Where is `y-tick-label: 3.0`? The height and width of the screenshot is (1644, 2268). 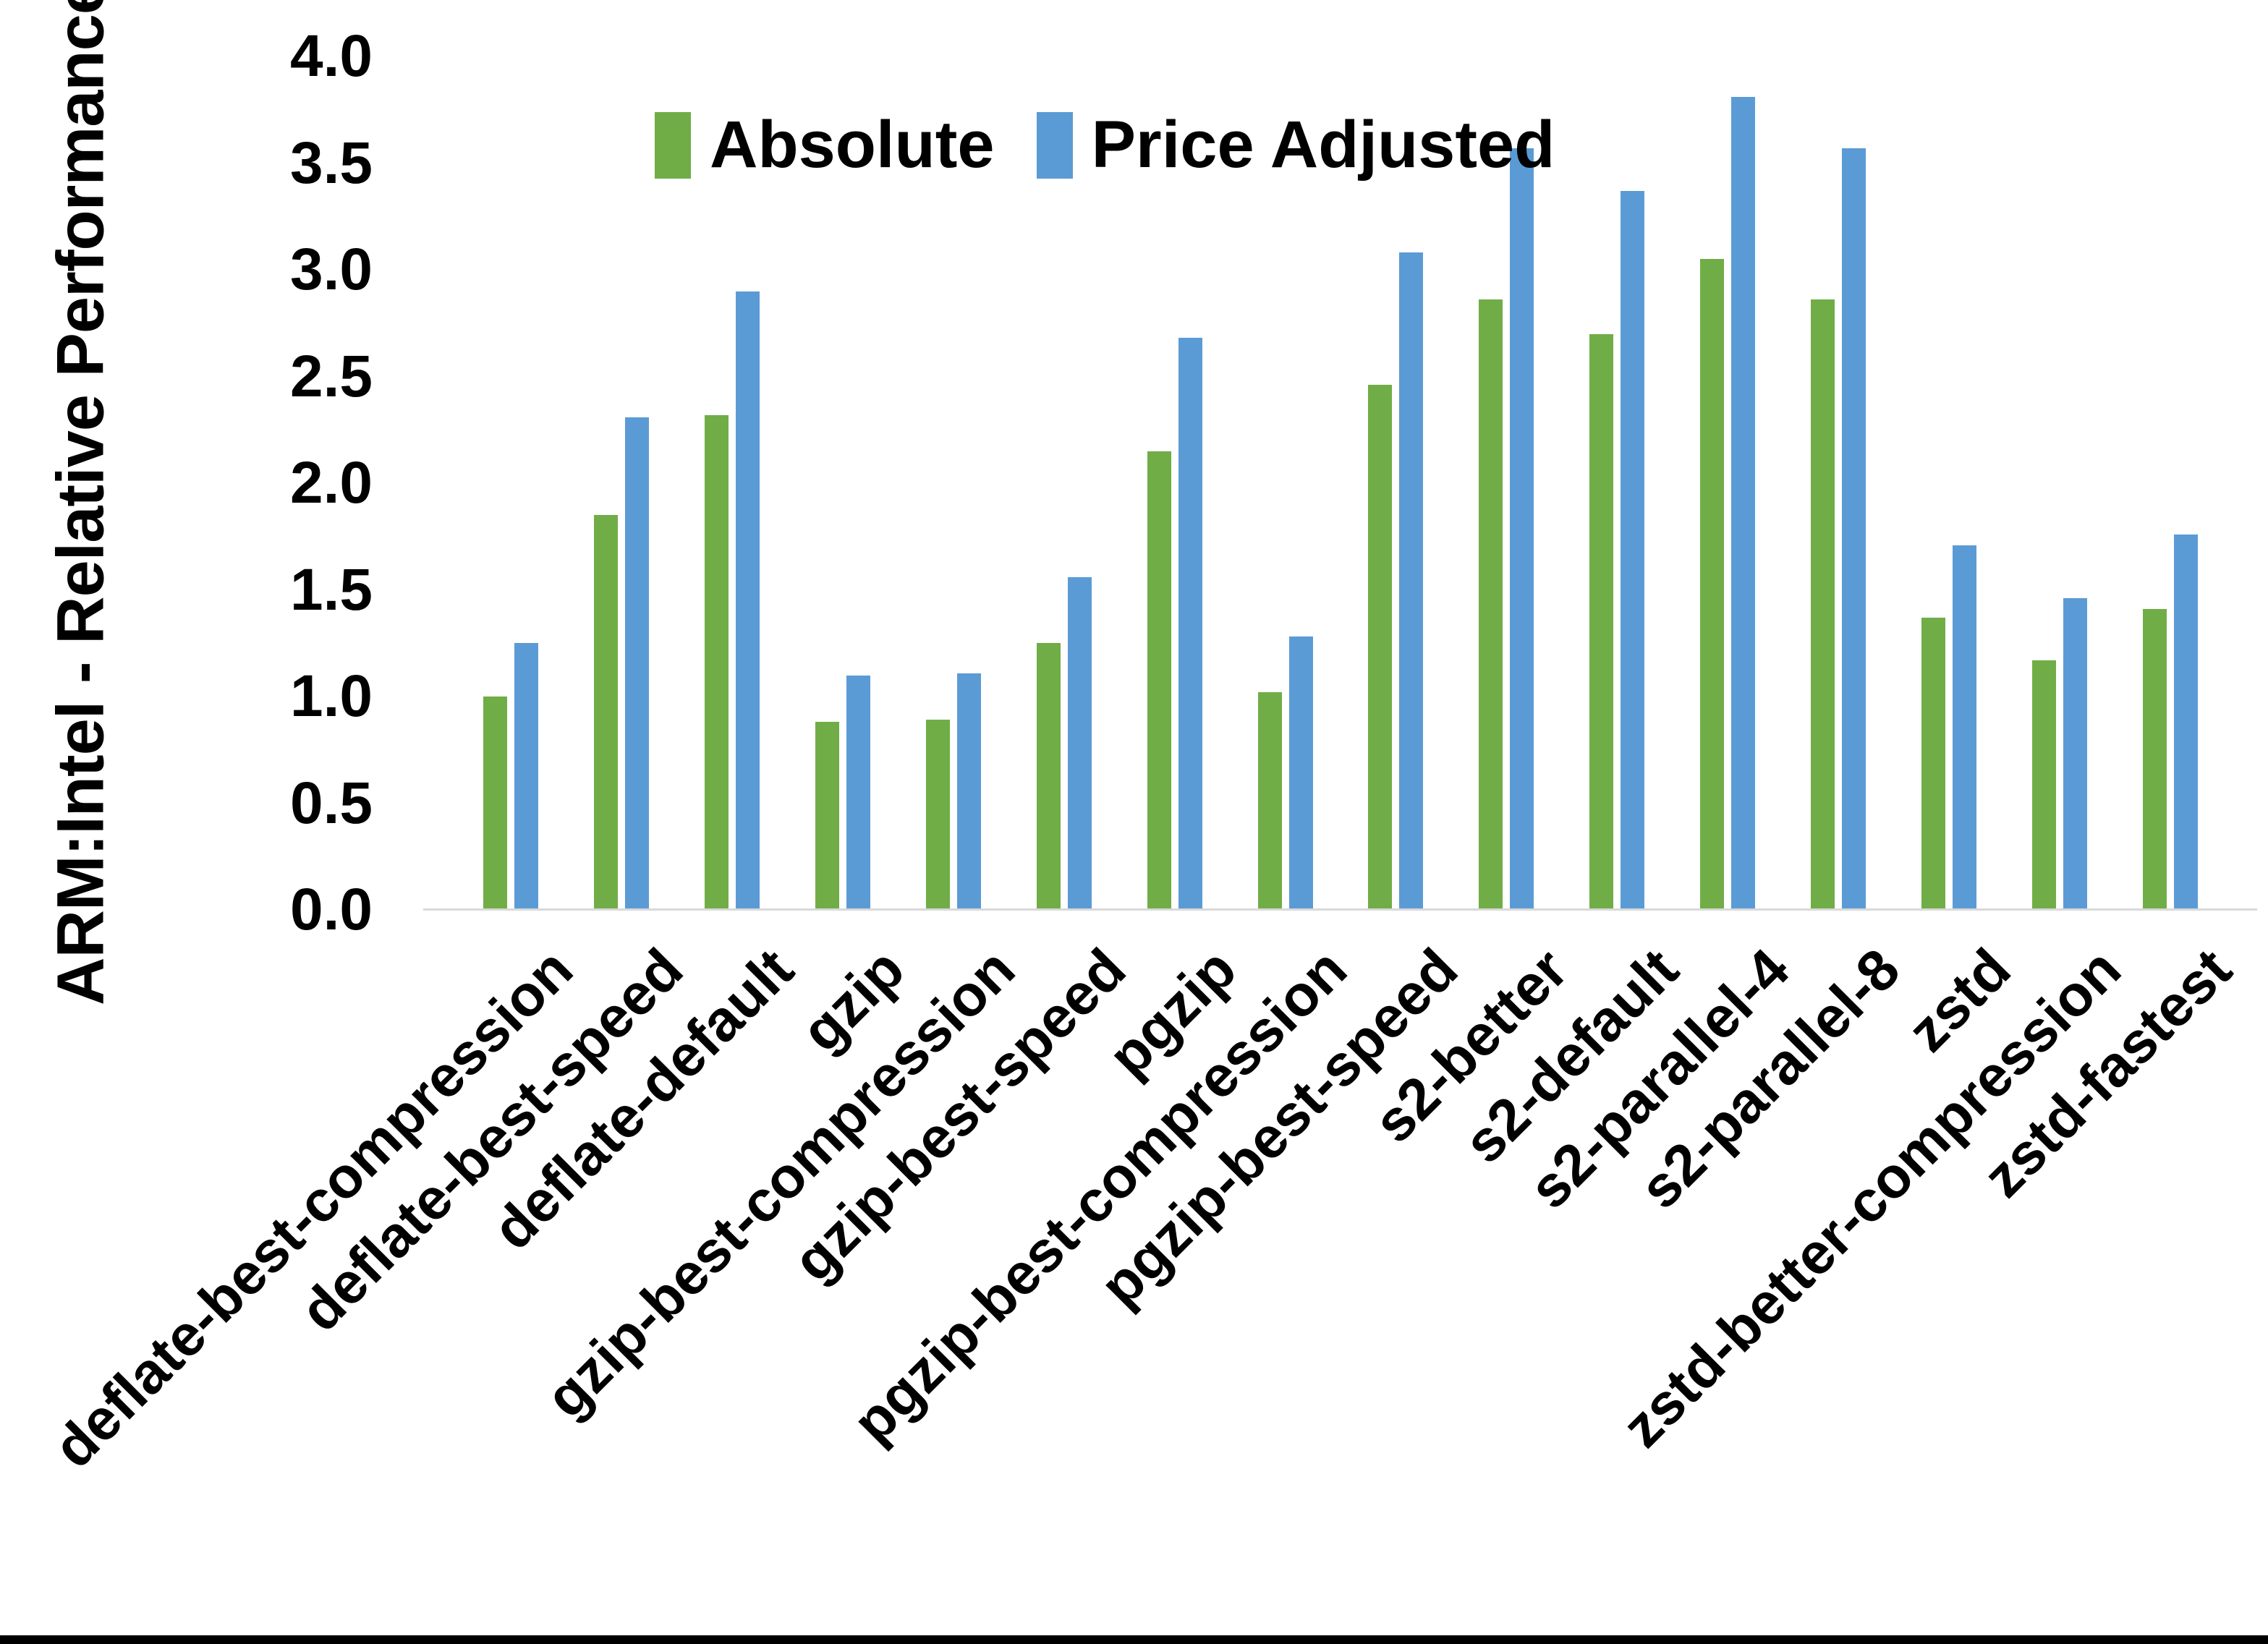 y-tick-label: 3.0 is located at coordinates (331, 269).